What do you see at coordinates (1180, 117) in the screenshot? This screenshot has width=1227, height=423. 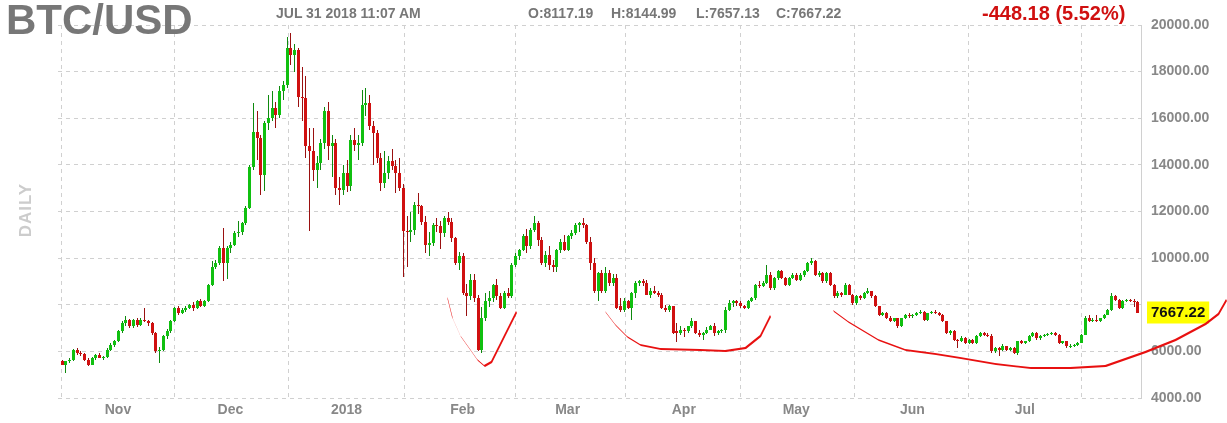 I see `y-tick-label: 16000.00` at bounding box center [1180, 117].